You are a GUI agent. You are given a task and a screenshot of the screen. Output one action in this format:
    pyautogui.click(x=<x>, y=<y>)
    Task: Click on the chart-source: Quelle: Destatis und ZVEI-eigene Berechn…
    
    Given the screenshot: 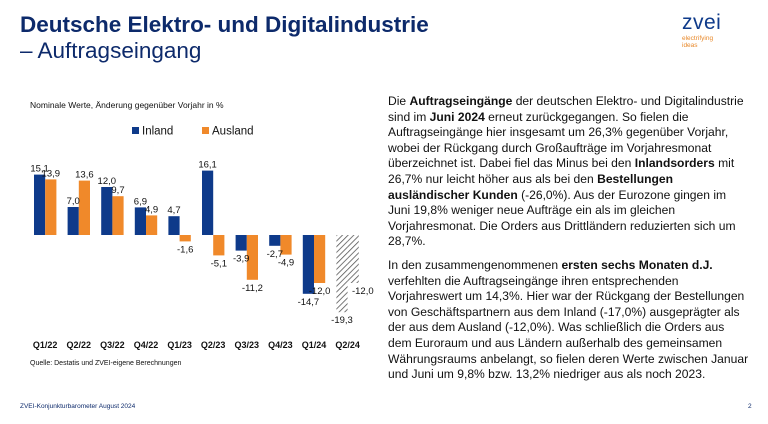 What is the action you would take?
    pyautogui.click(x=106, y=363)
    